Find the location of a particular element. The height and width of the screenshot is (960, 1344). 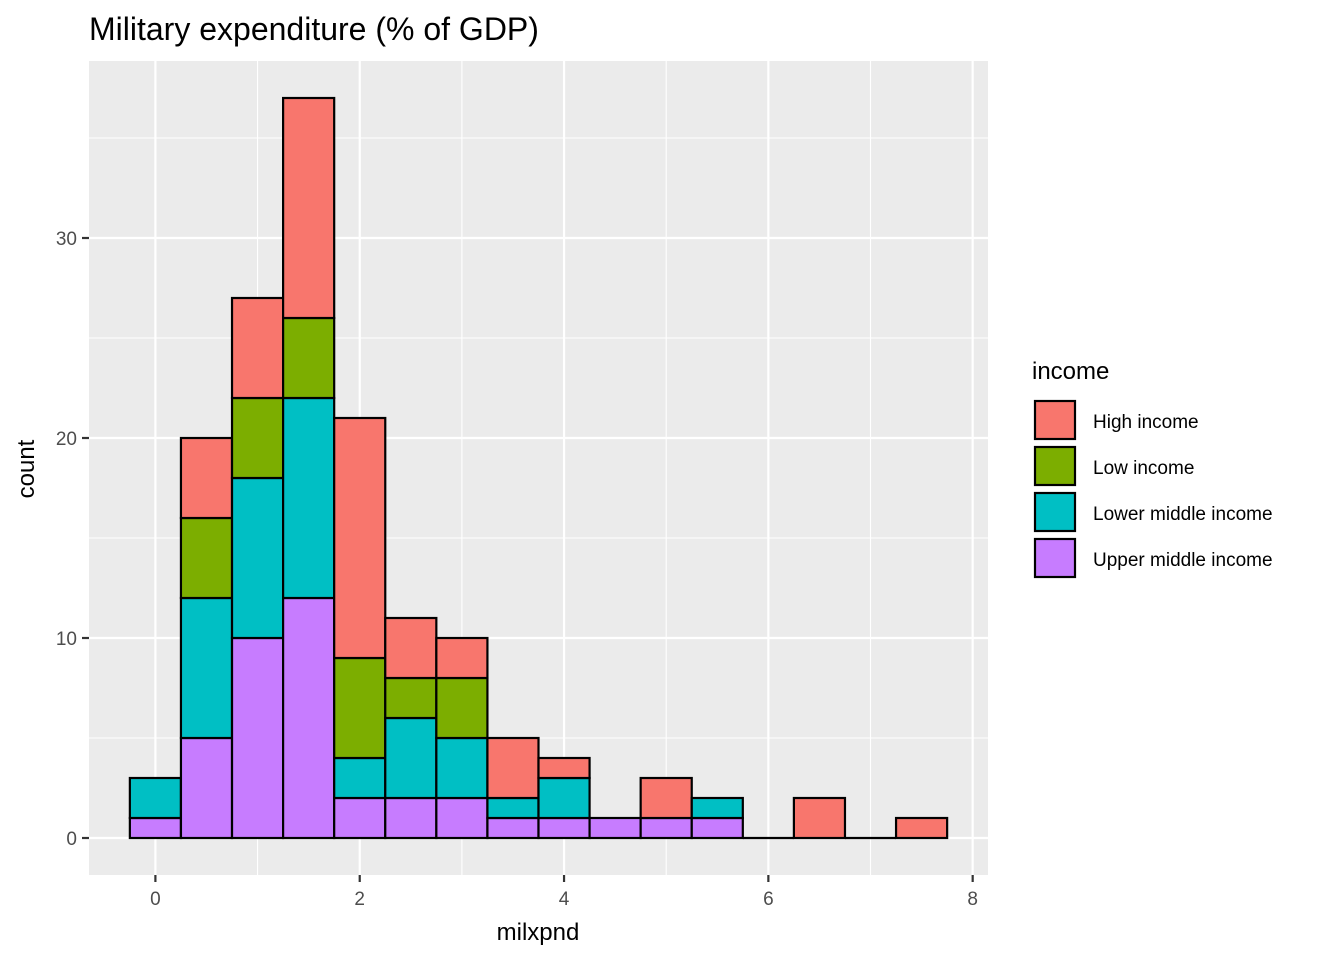

legend-title: income is located at coordinates (1070, 371).